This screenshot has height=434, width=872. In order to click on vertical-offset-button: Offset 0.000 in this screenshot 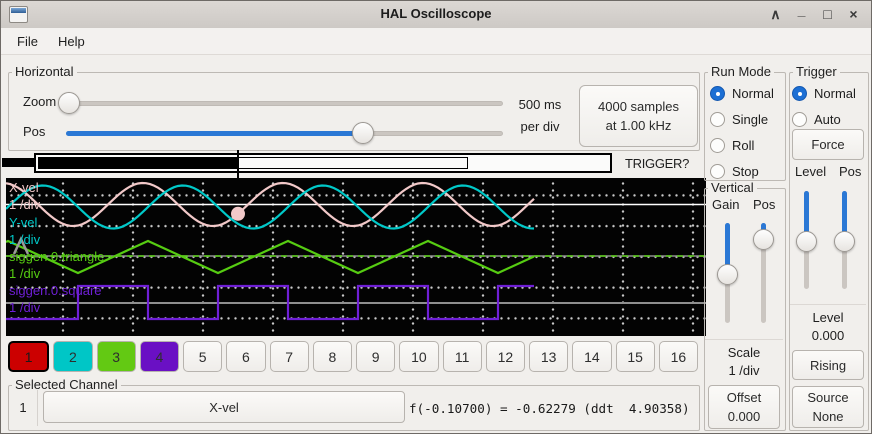, I will do `click(744, 407)`.